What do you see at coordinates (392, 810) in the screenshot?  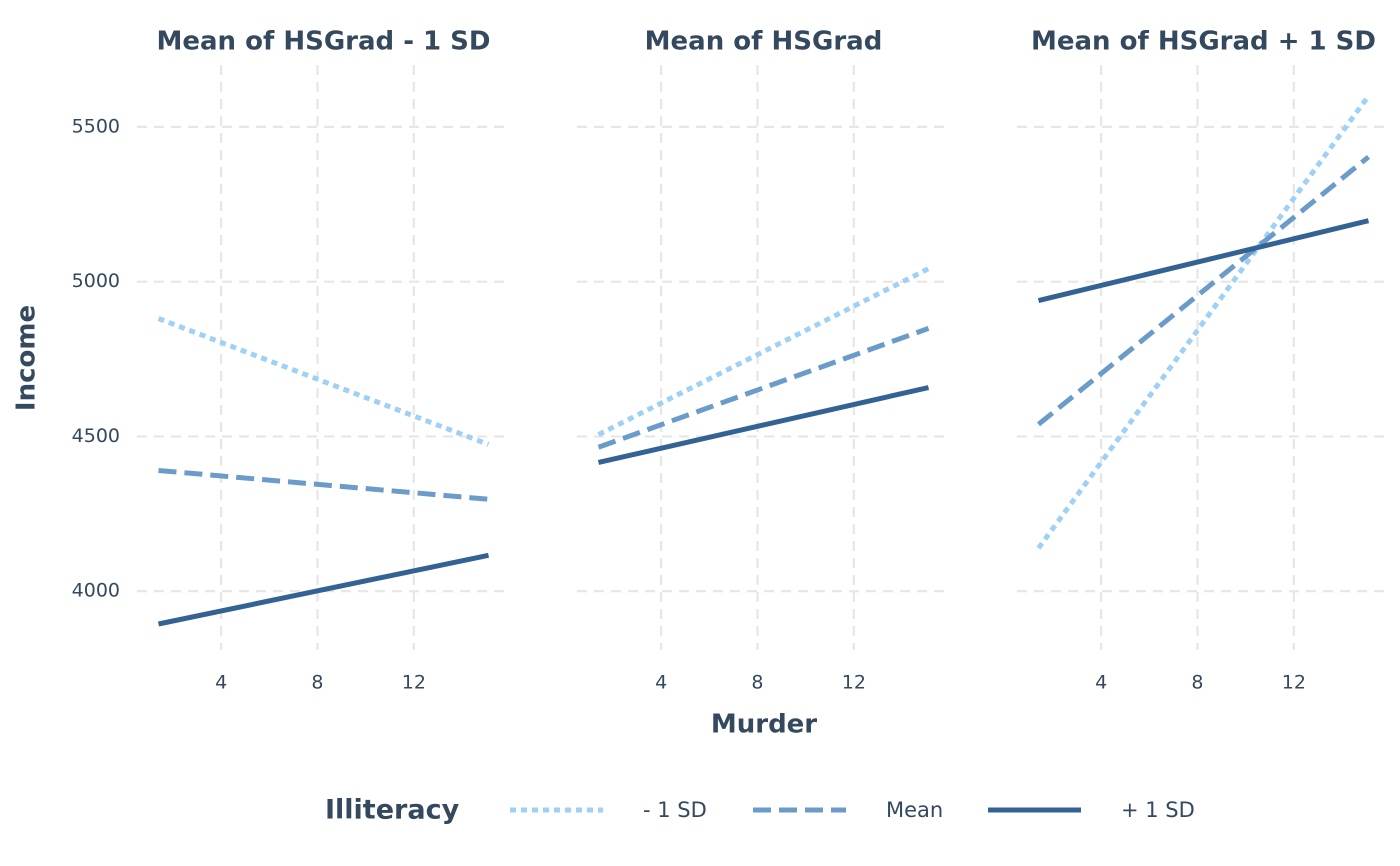 I see `legend-title: Illiteracy` at bounding box center [392, 810].